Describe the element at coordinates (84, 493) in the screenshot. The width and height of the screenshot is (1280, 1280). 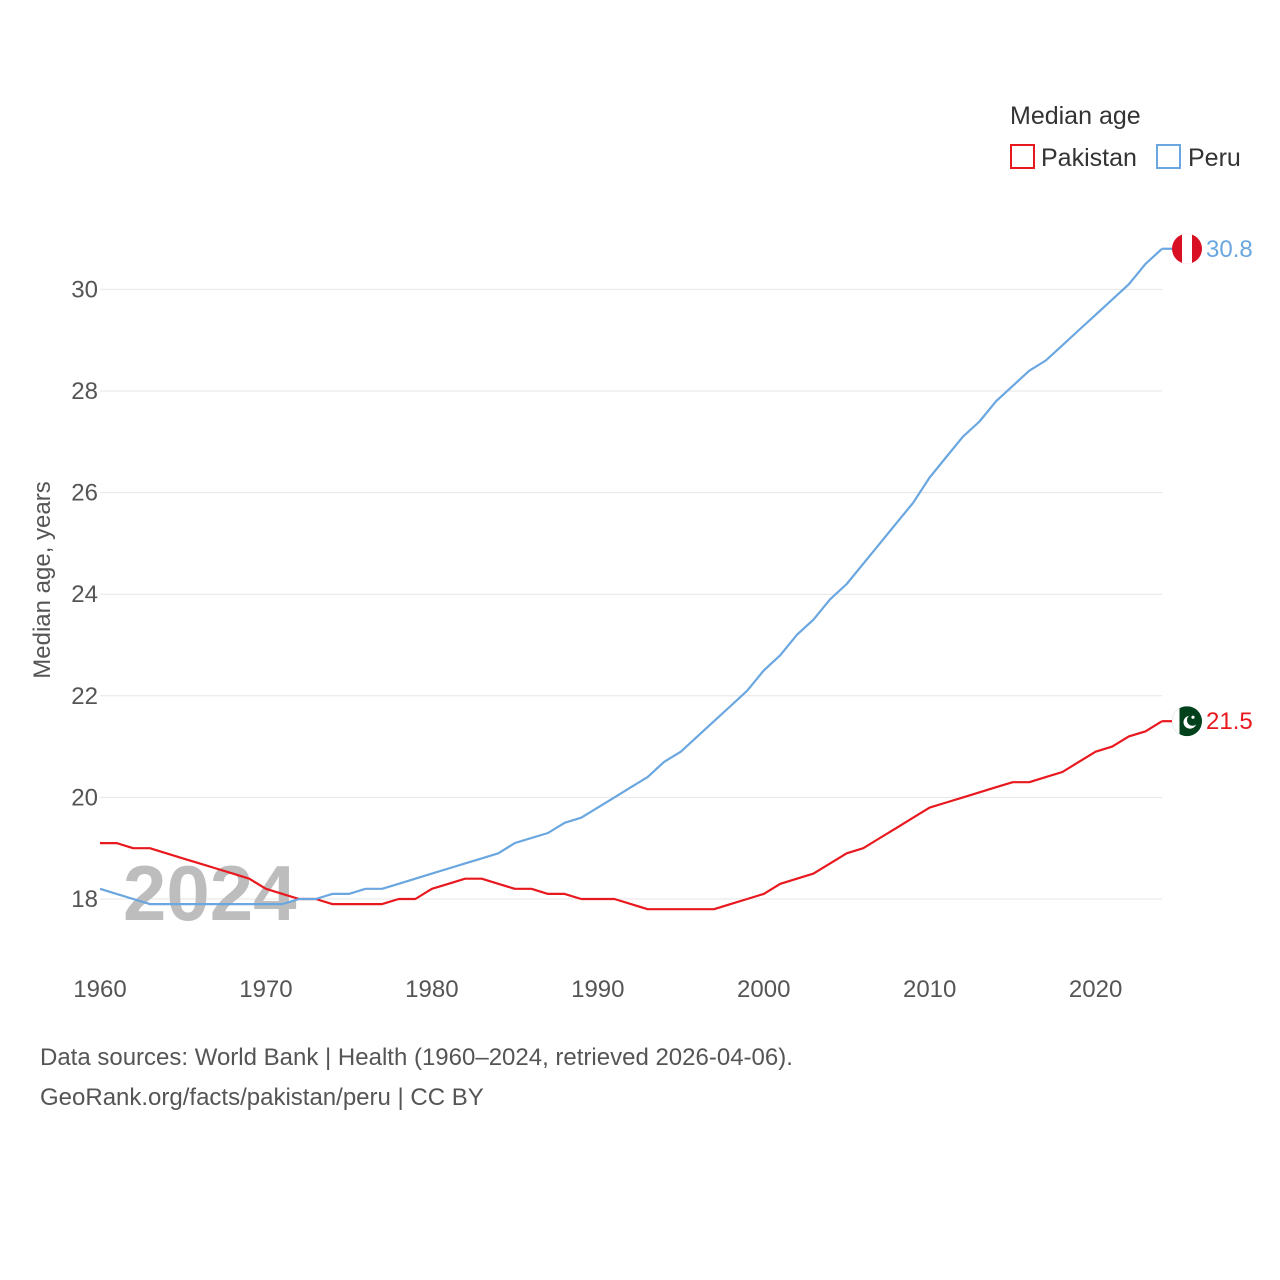
I see `y-tick-label: 26` at that location.